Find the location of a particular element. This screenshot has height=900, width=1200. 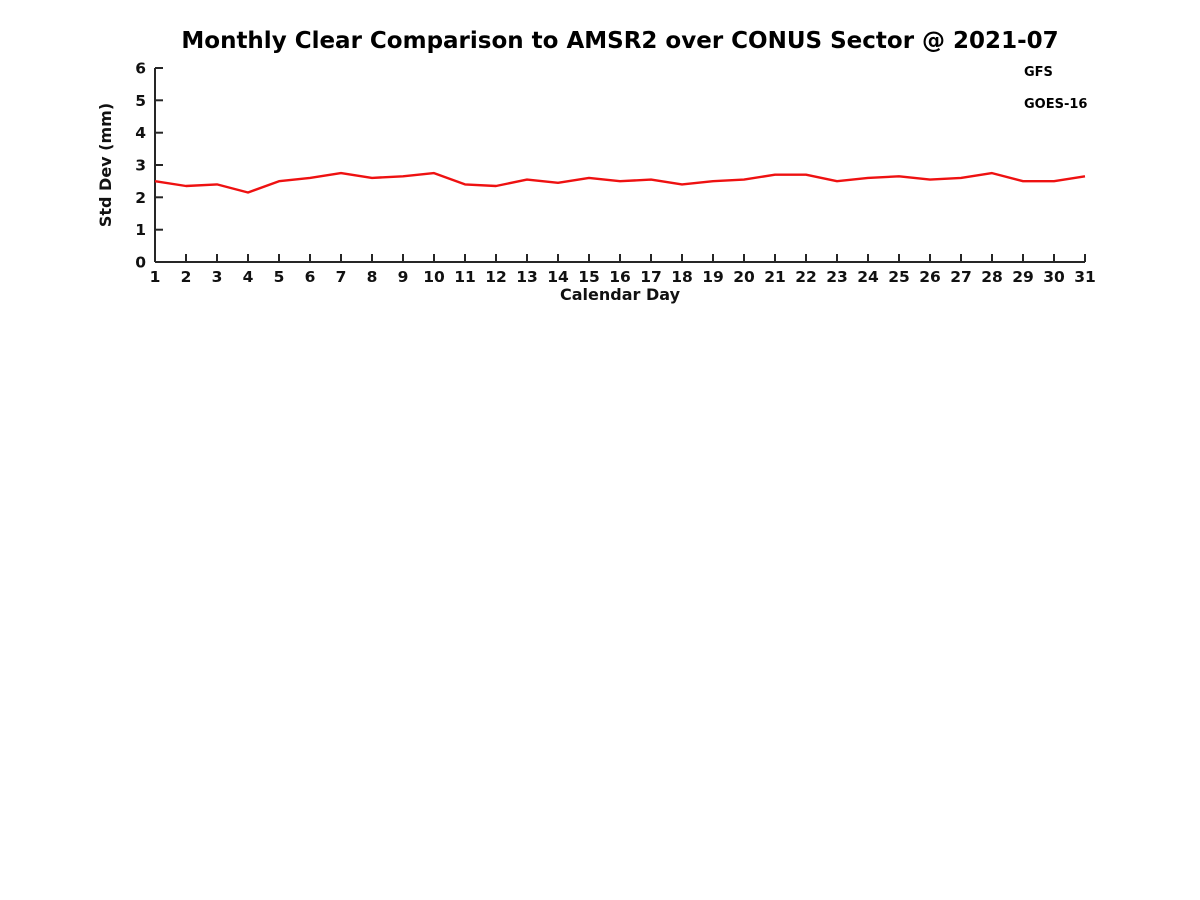

x-tick-label: 31 is located at coordinates (1085, 277).